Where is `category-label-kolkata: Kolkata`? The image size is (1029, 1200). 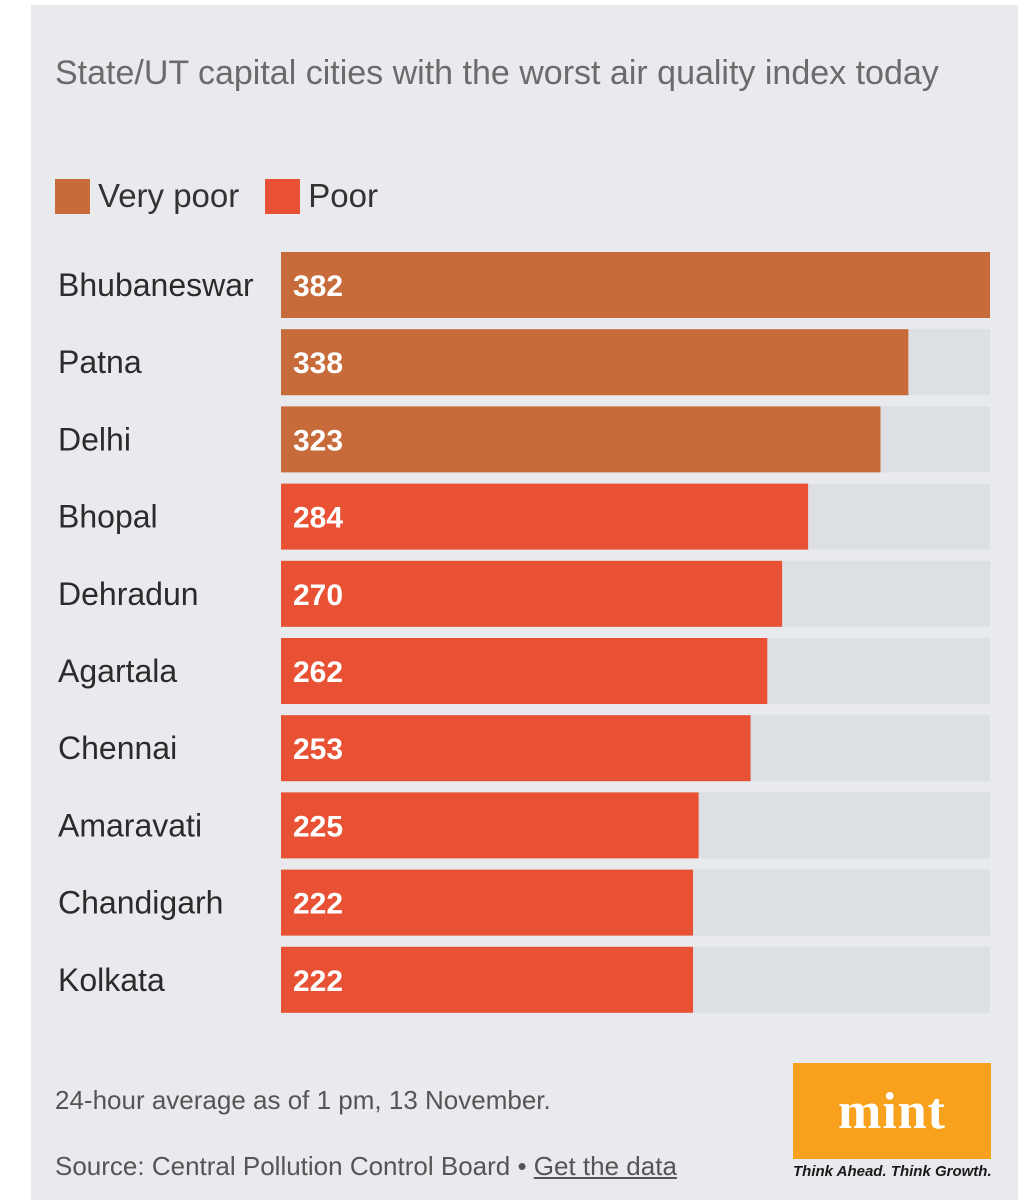 category-label-kolkata: Kolkata is located at coordinates (111, 980).